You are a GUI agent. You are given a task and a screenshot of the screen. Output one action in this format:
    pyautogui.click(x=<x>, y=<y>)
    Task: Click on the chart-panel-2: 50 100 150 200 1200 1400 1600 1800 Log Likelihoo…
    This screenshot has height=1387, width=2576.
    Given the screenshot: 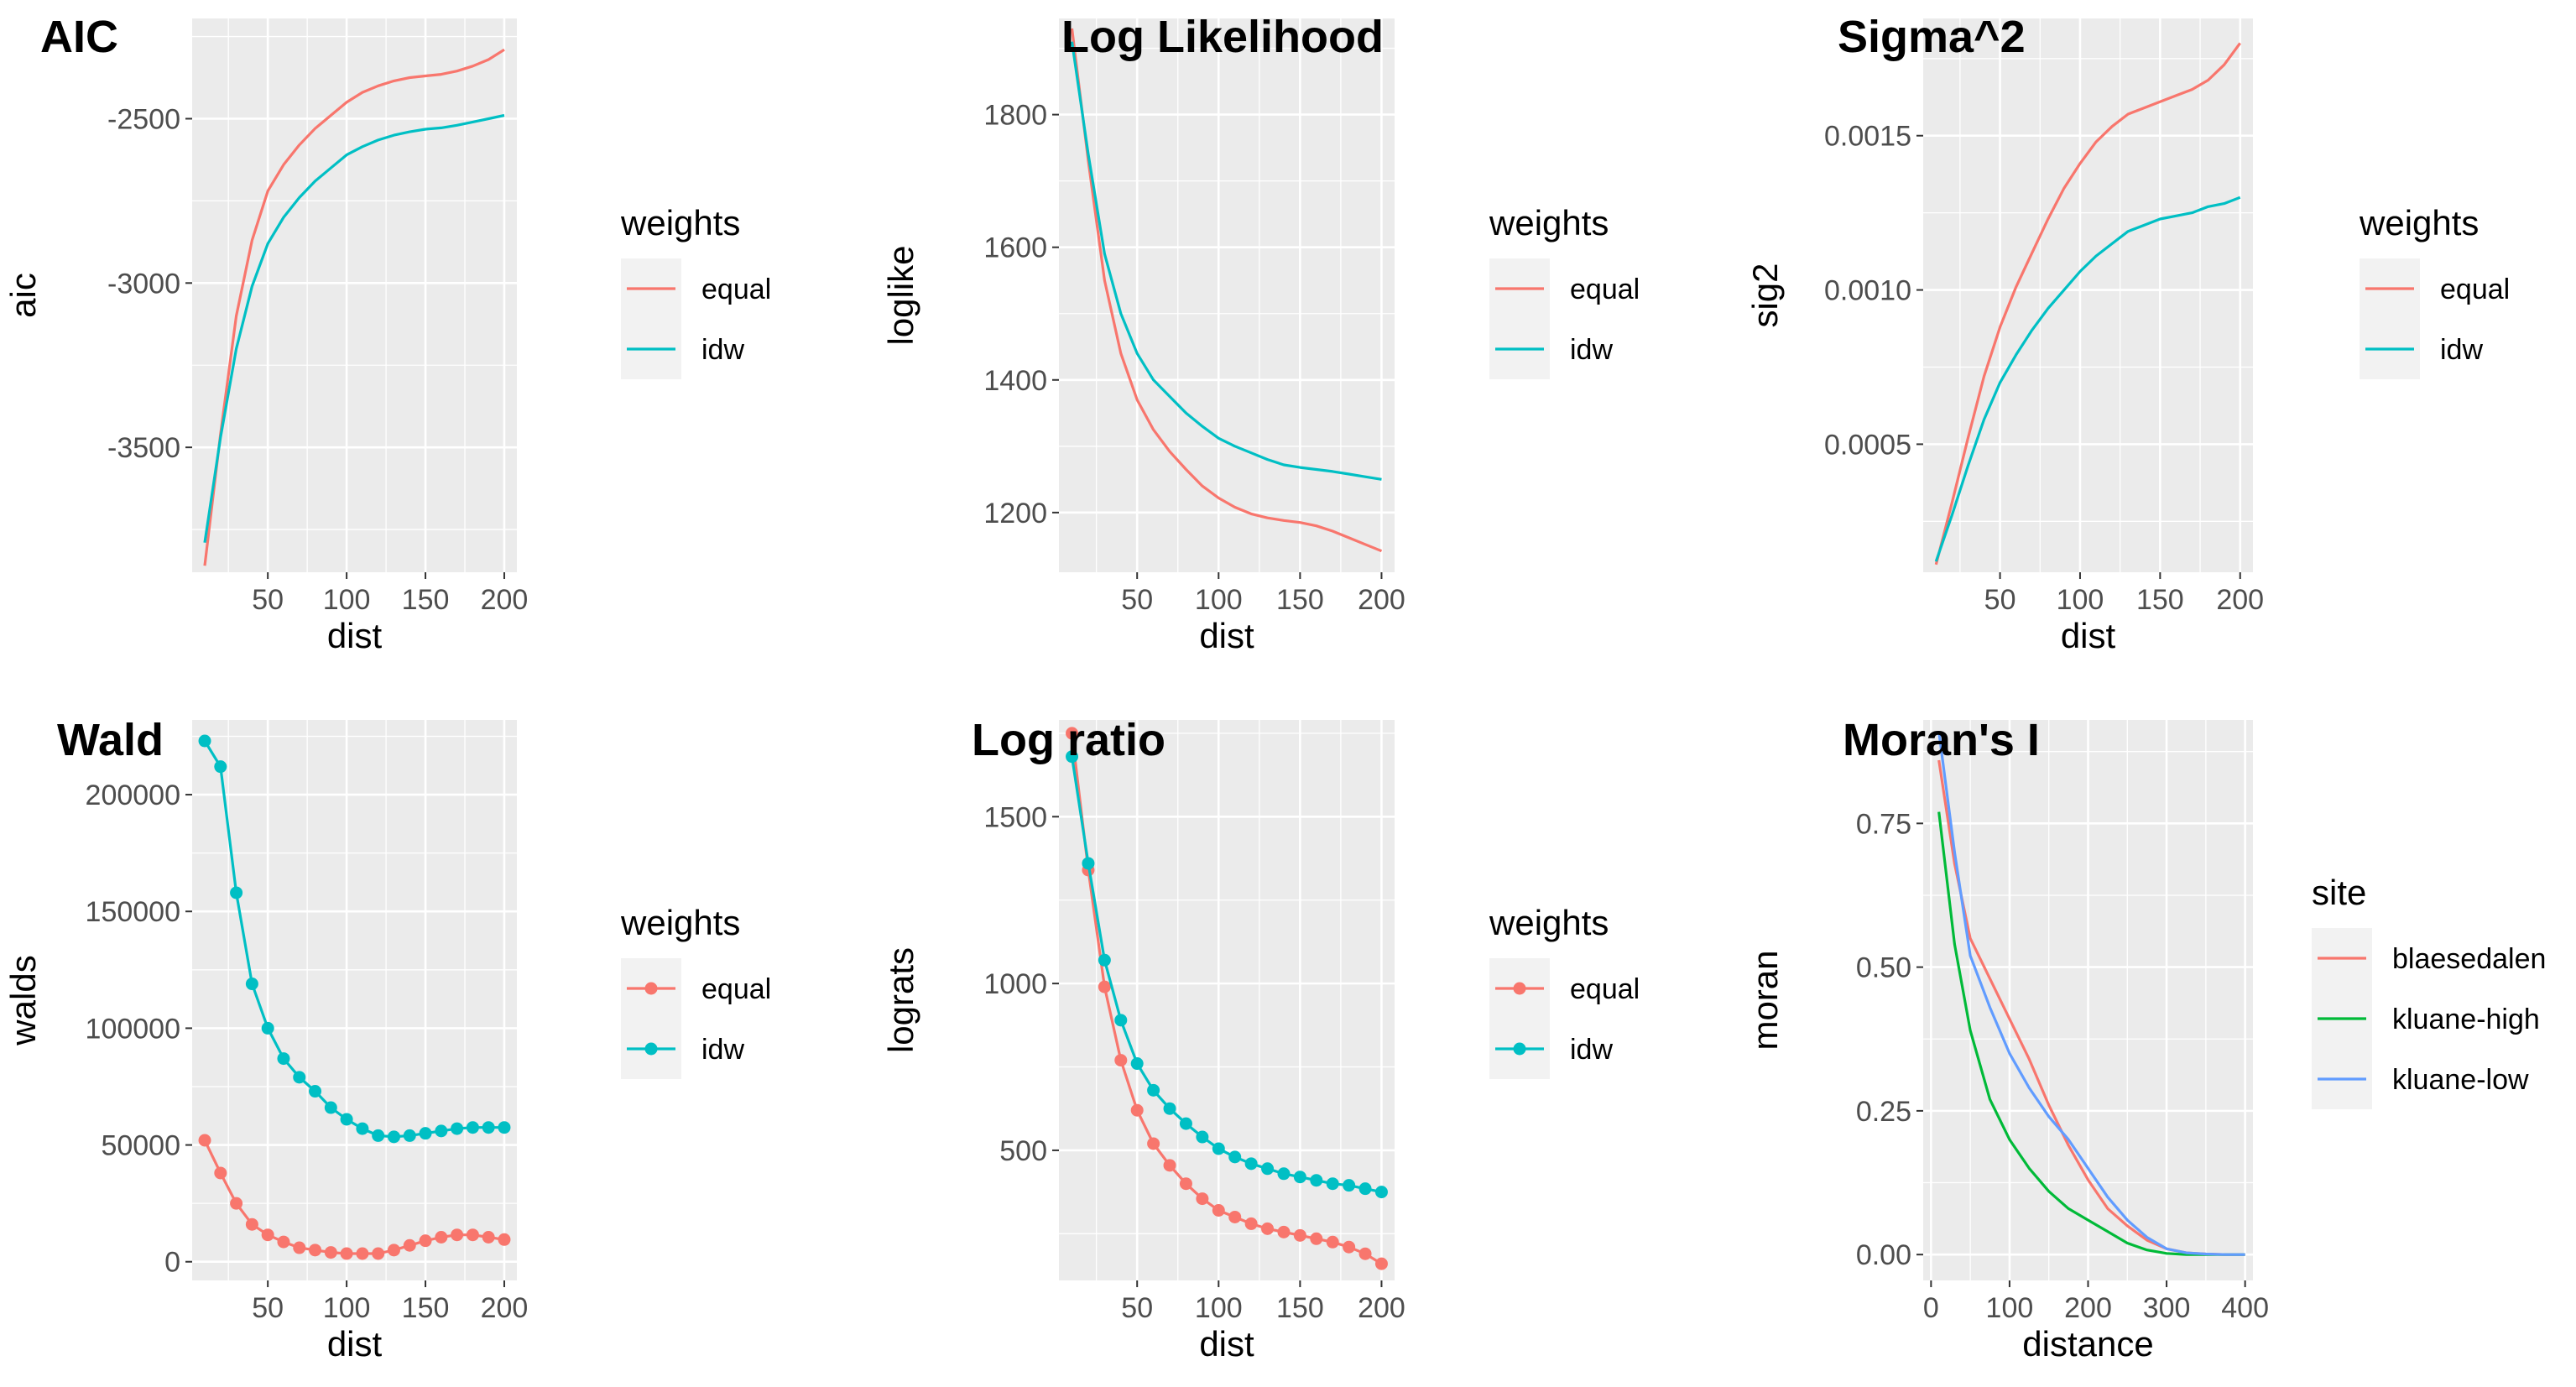 What is the action you would take?
    pyautogui.click(x=1260, y=333)
    